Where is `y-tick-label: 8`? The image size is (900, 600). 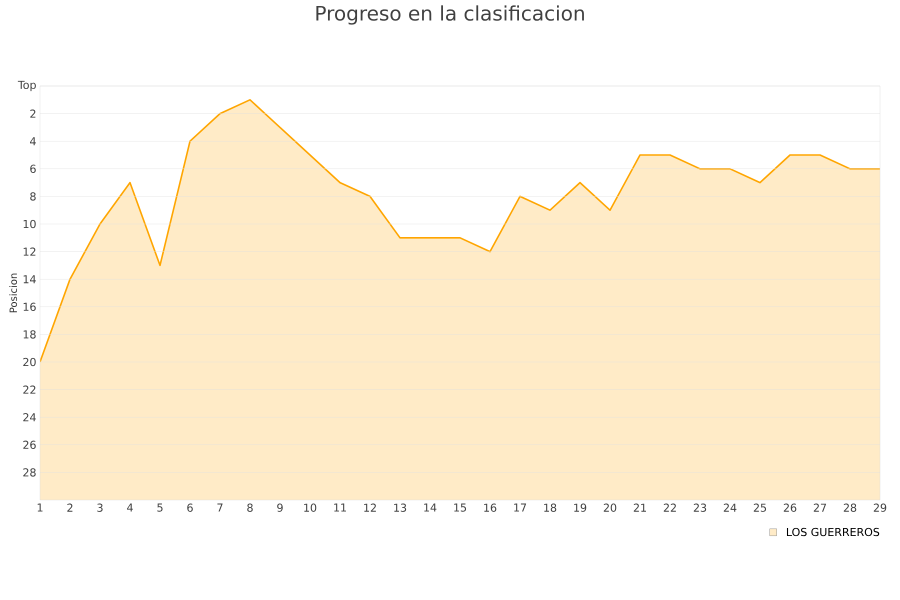
y-tick-label: 8 is located at coordinates (33, 196).